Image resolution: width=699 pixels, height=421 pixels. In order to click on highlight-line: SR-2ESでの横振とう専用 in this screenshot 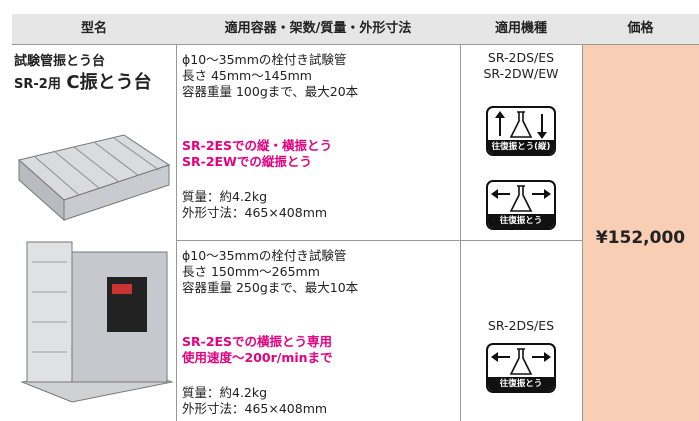, I will do `click(257, 341)`.